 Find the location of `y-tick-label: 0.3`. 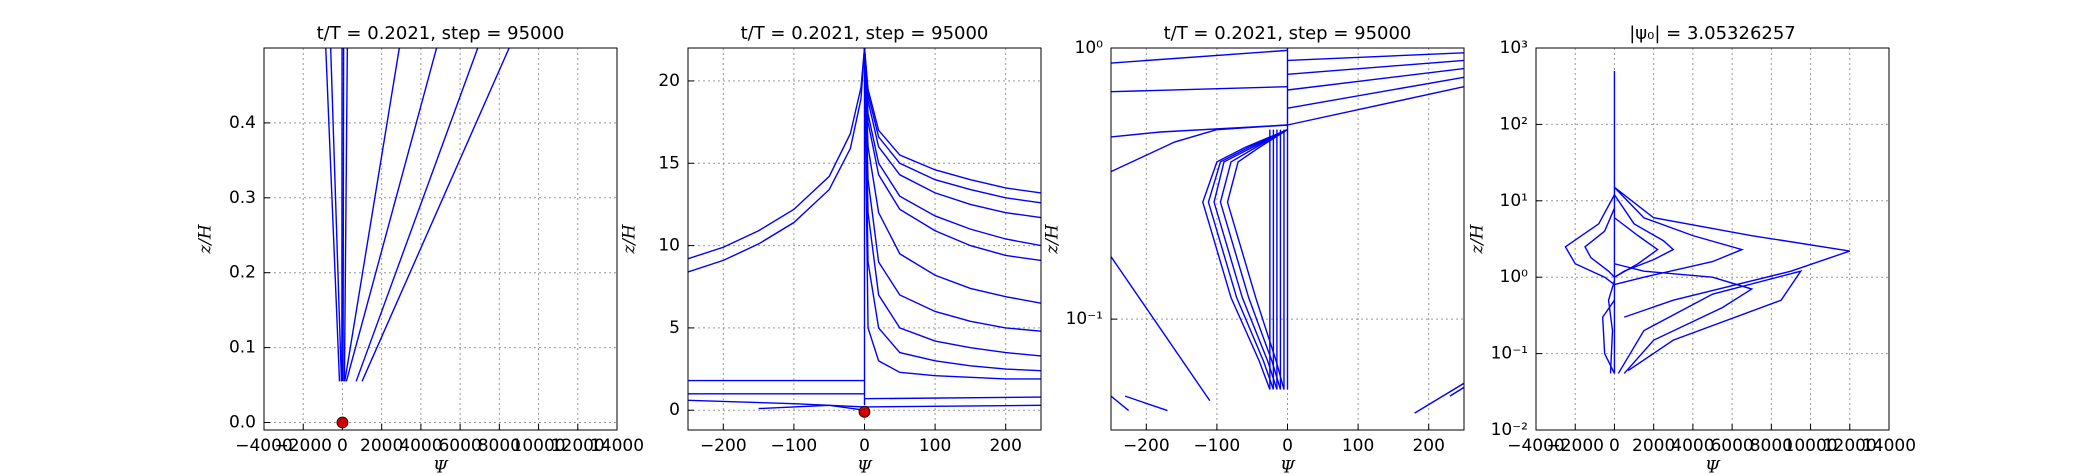

y-tick-label: 0.3 is located at coordinates (242, 198).